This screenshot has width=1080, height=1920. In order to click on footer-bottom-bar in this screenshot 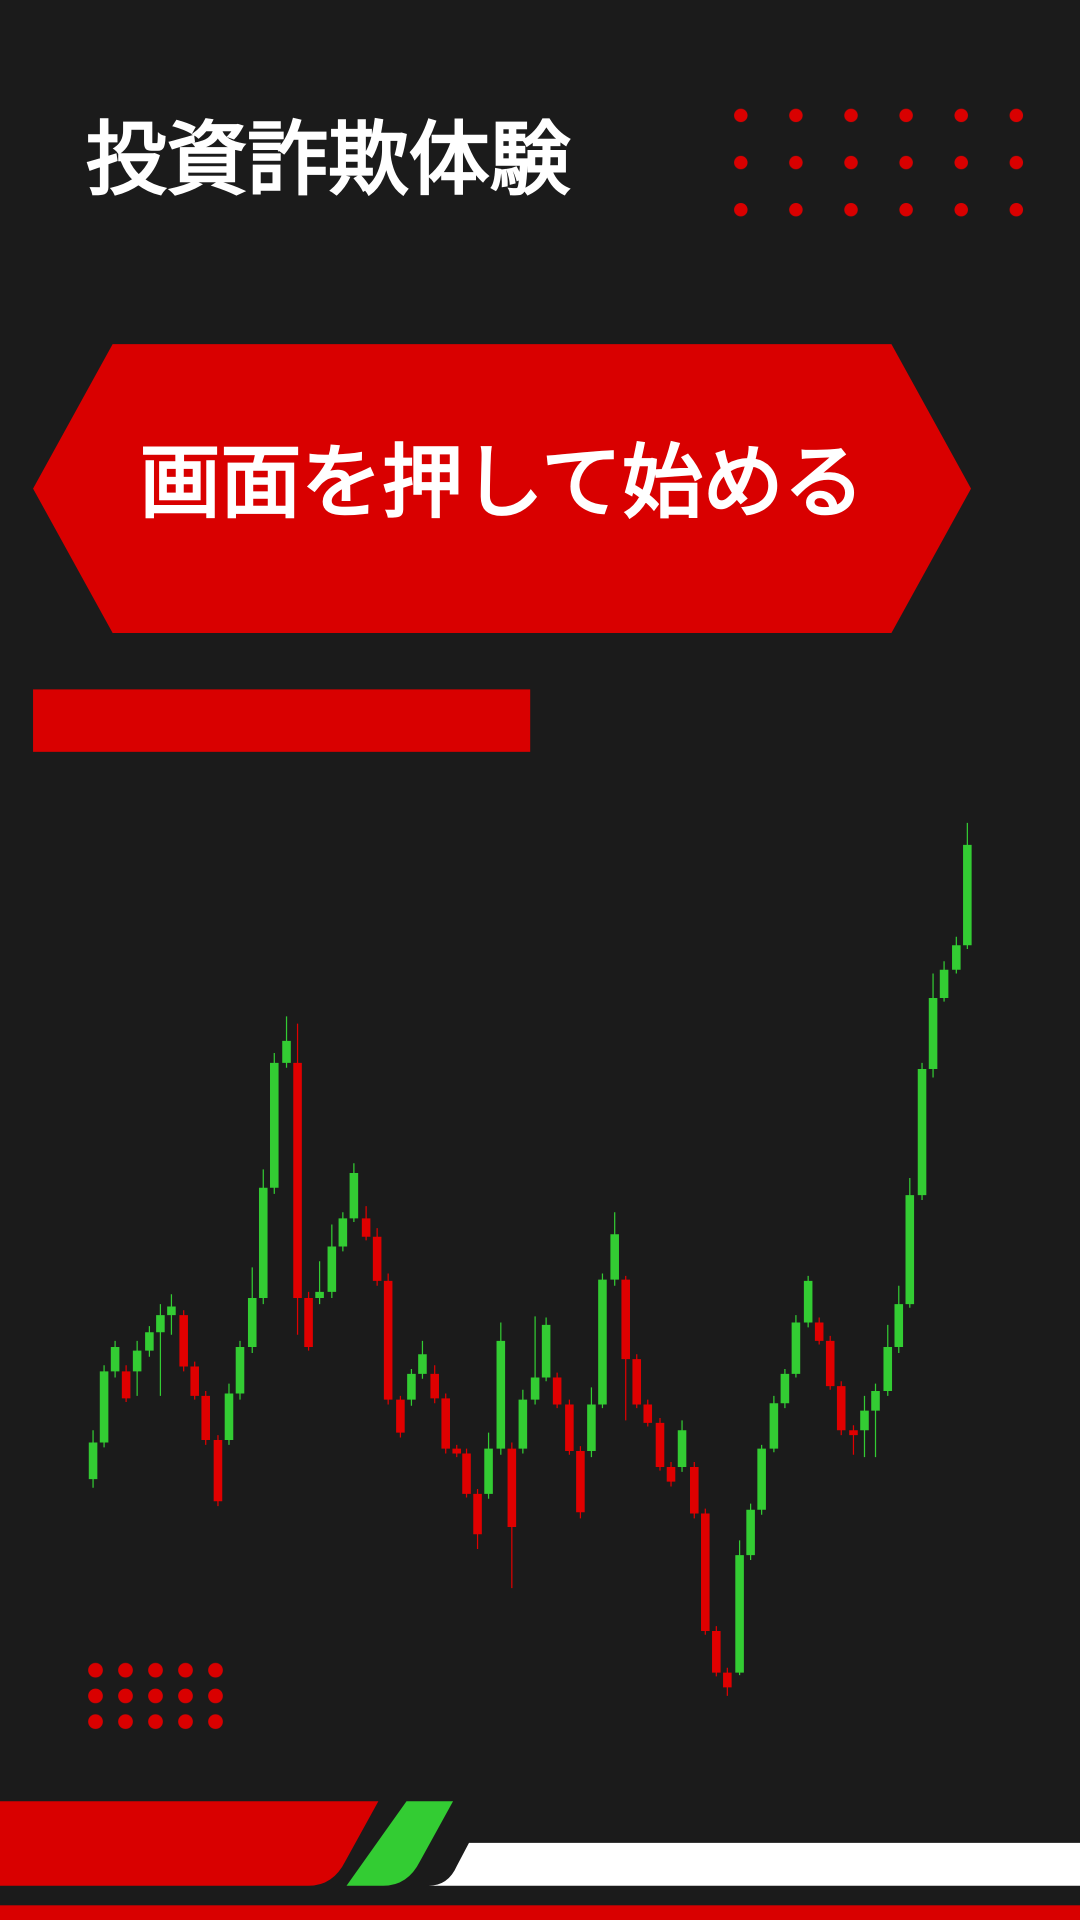, I will do `click(540, 1912)`.